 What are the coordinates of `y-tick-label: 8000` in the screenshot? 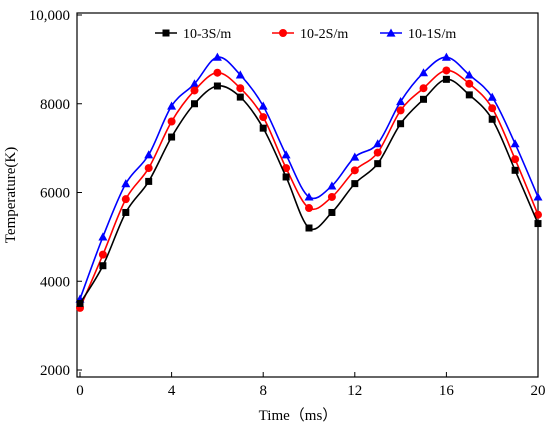 It's located at (55, 105).